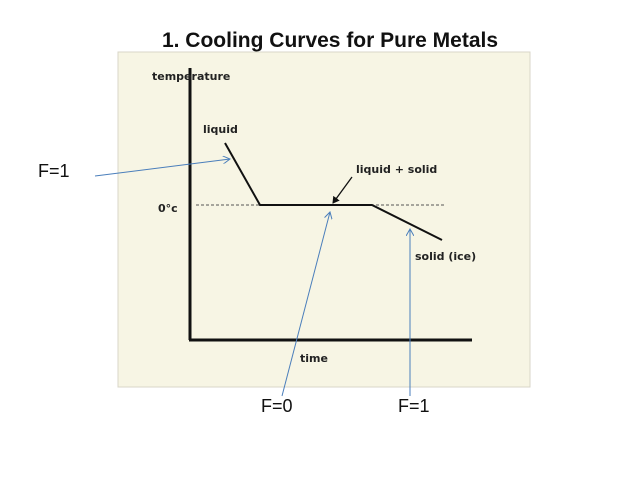 This screenshot has height=479, width=638. What do you see at coordinates (314, 358) in the screenshot?
I see `x-axis-label: time` at bounding box center [314, 358].